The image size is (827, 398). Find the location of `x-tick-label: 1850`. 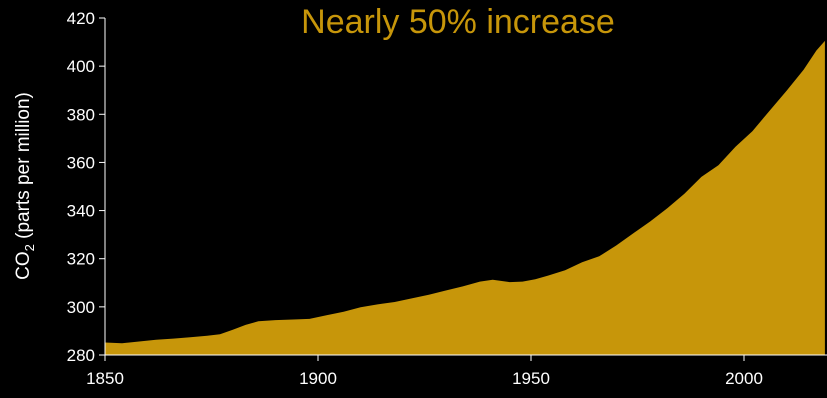

x-tick-label: 1850 is located at coordinates (105, 378).